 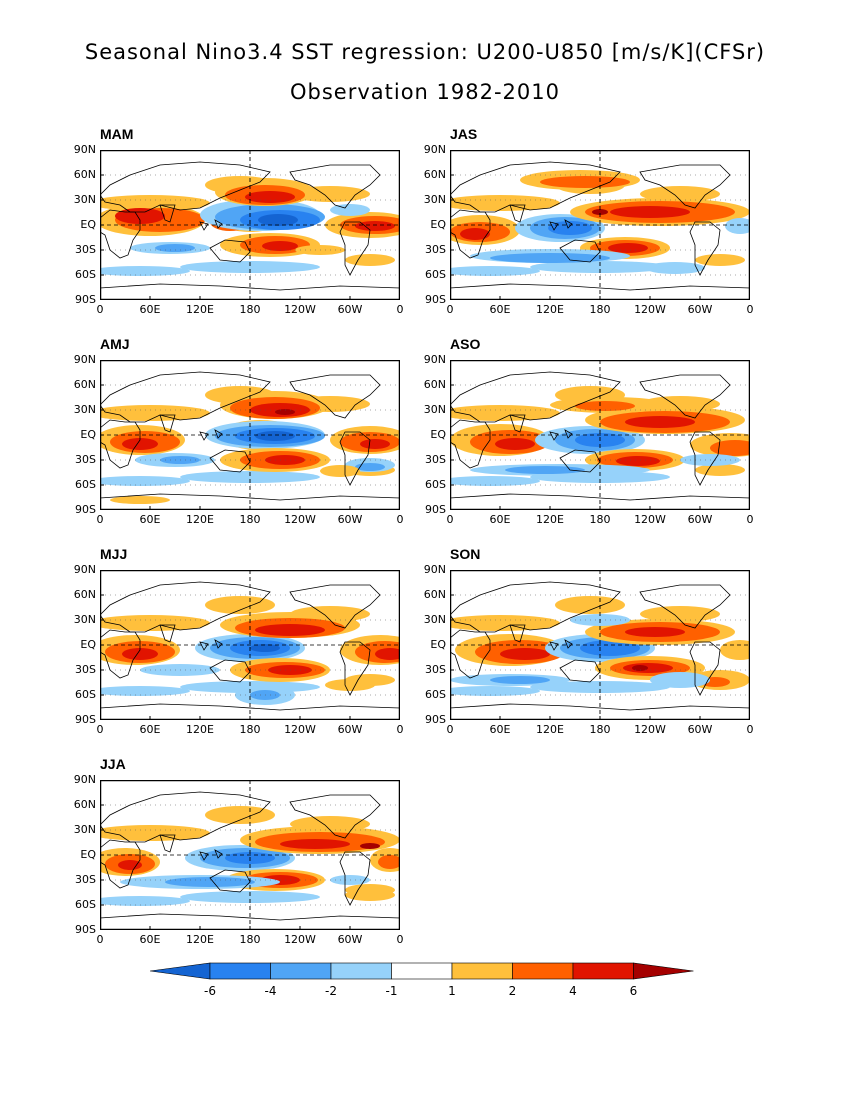 What do you see at coordinates (117, 134) in the screenshot?
I see `panel-label: MAM` at bounding box center [117, 134].